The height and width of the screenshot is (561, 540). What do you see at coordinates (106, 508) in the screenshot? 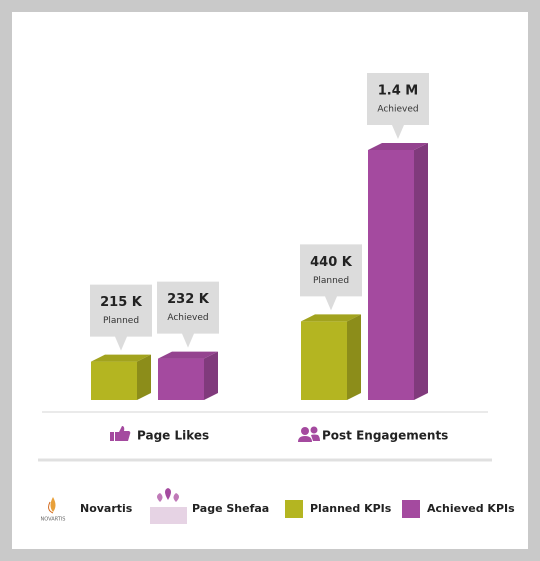
I see `legend-brand: Novartis` at bounding box center [106, 508].